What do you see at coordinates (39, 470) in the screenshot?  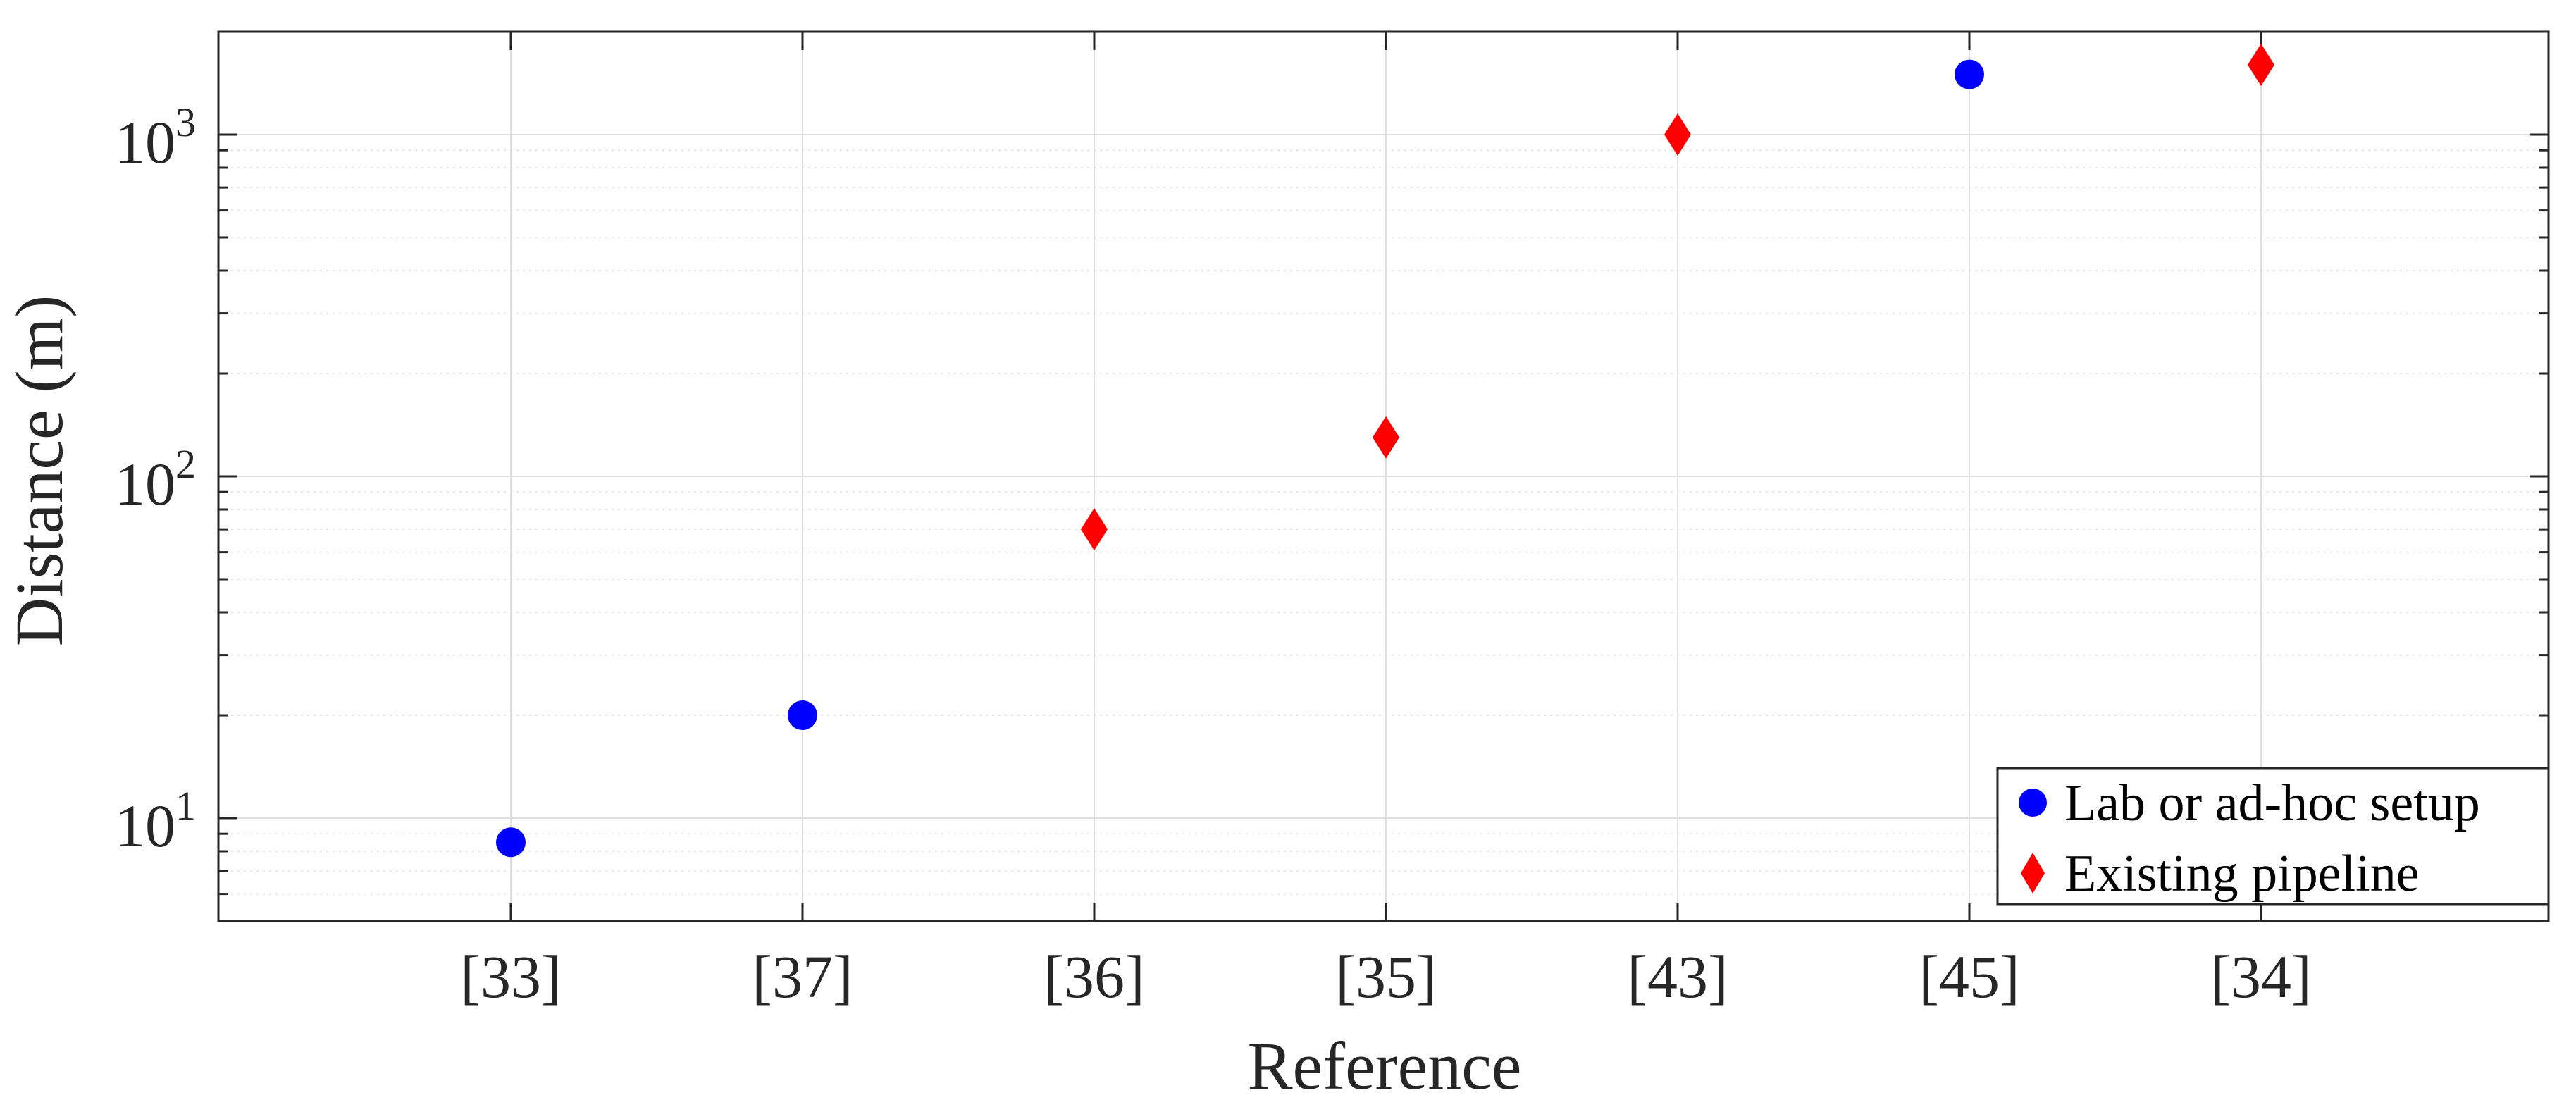 I see `y-axis-label: Distance (m)` at bounding box center [39, 470].